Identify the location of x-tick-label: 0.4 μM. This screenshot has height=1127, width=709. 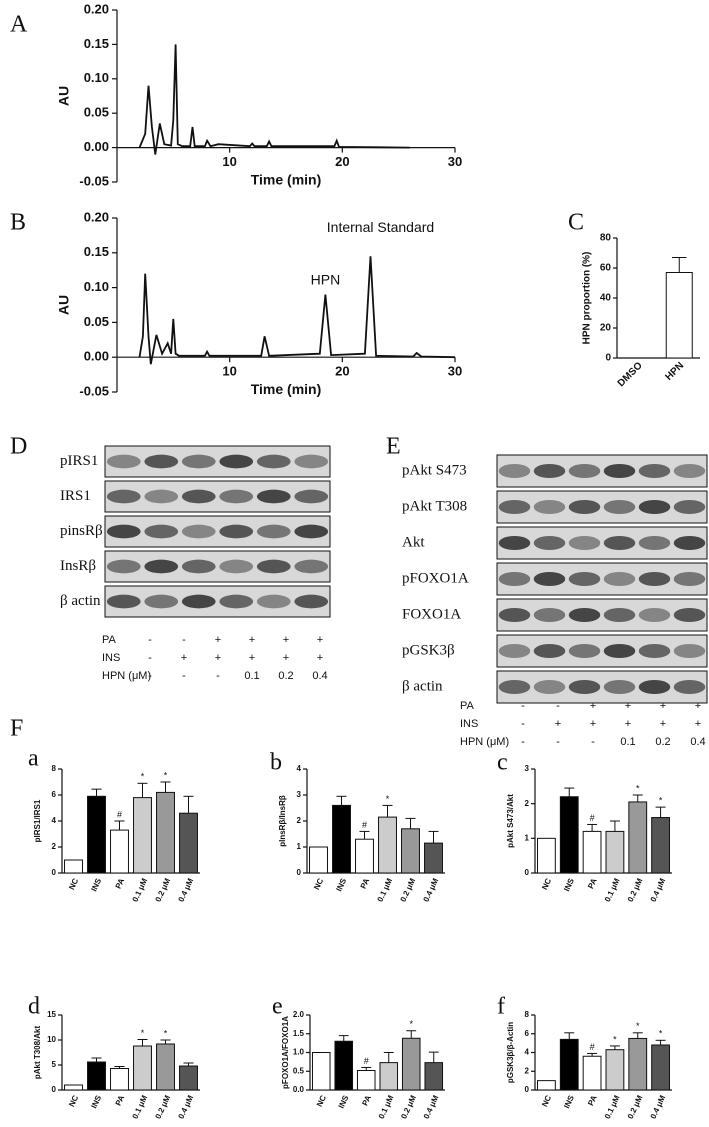
(658, 890).